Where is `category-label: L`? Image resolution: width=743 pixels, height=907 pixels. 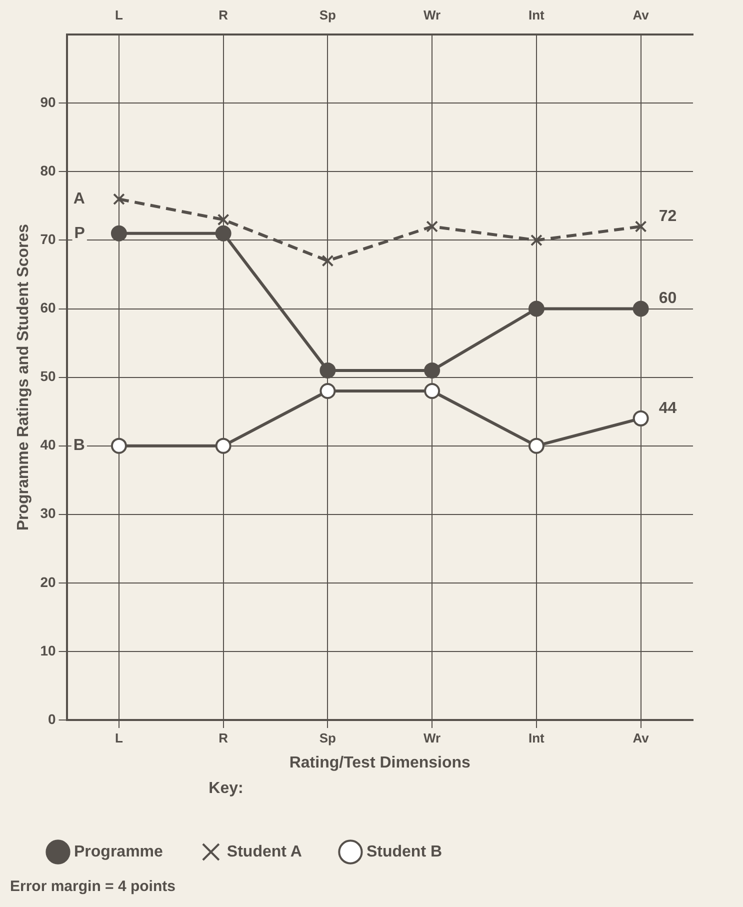
category-label: L is located at coordinates (118, 14).